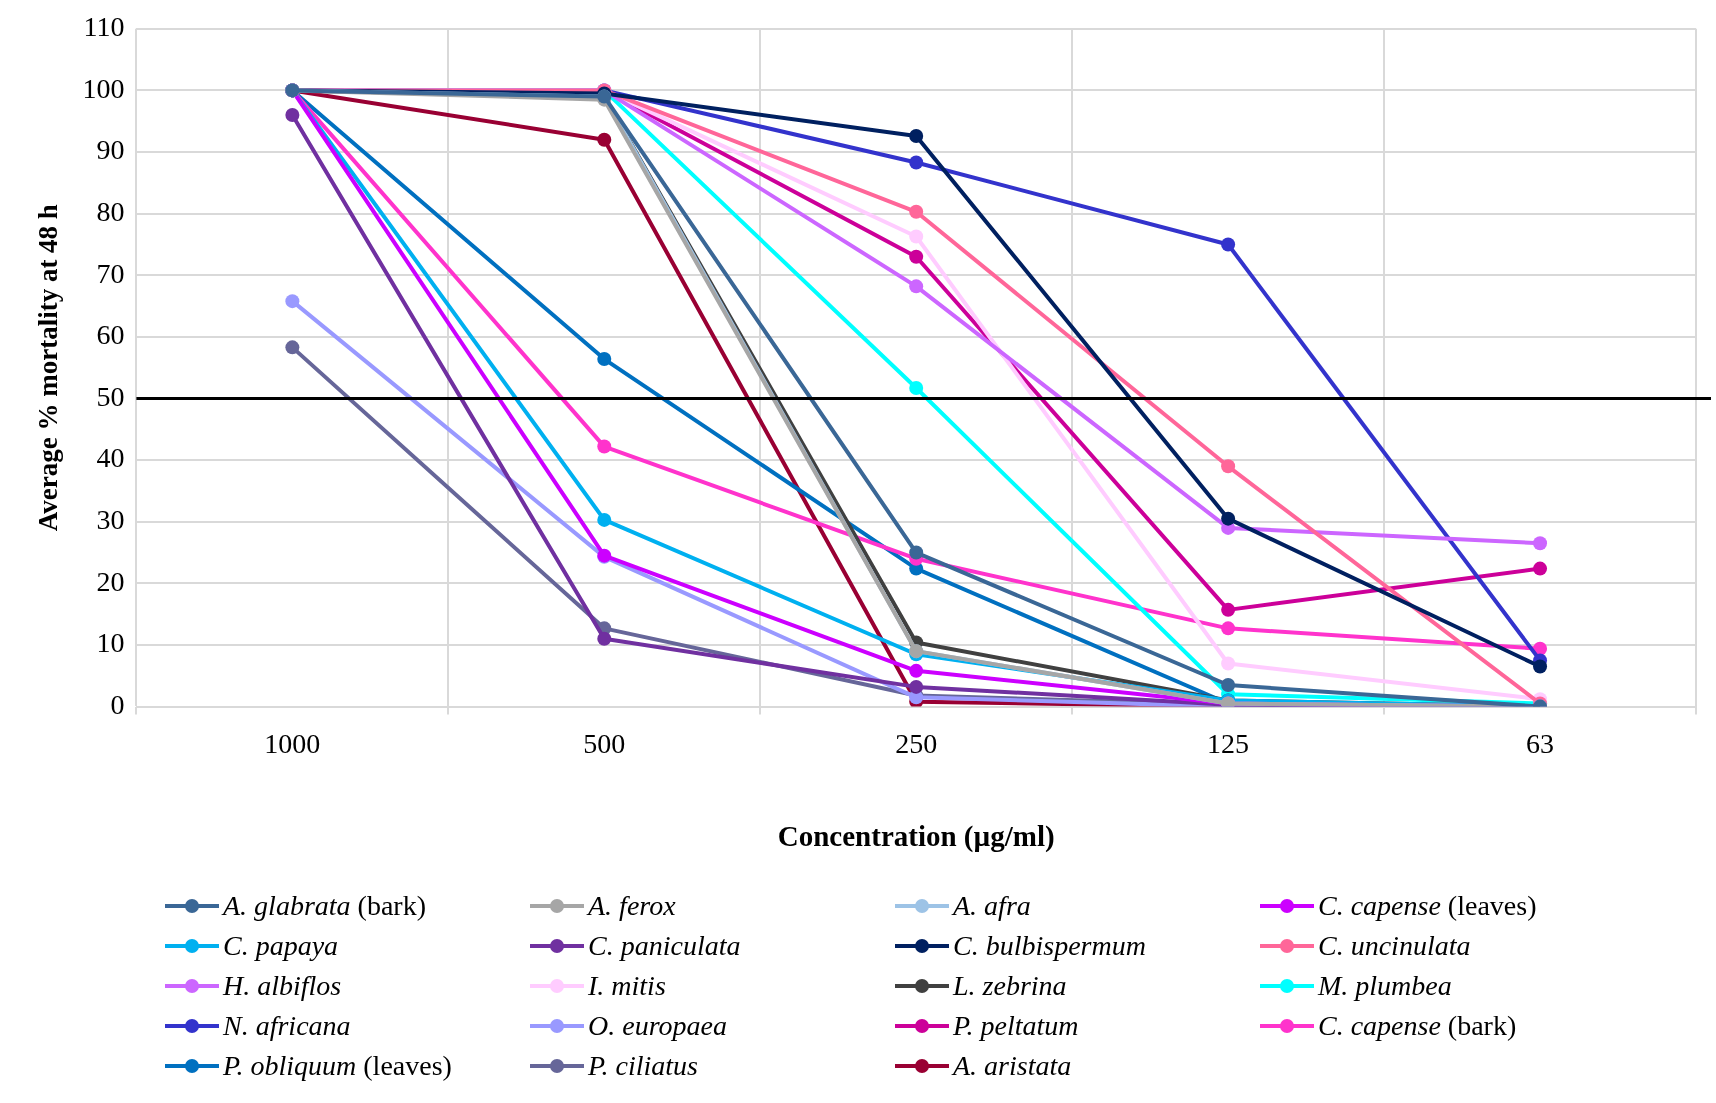 This screenshot has height=1103, width=1716. What do you see at coordinates (281, 945) in the screenshot?
I see `legend-label: C. papaya` at bounding box center [281, 945].